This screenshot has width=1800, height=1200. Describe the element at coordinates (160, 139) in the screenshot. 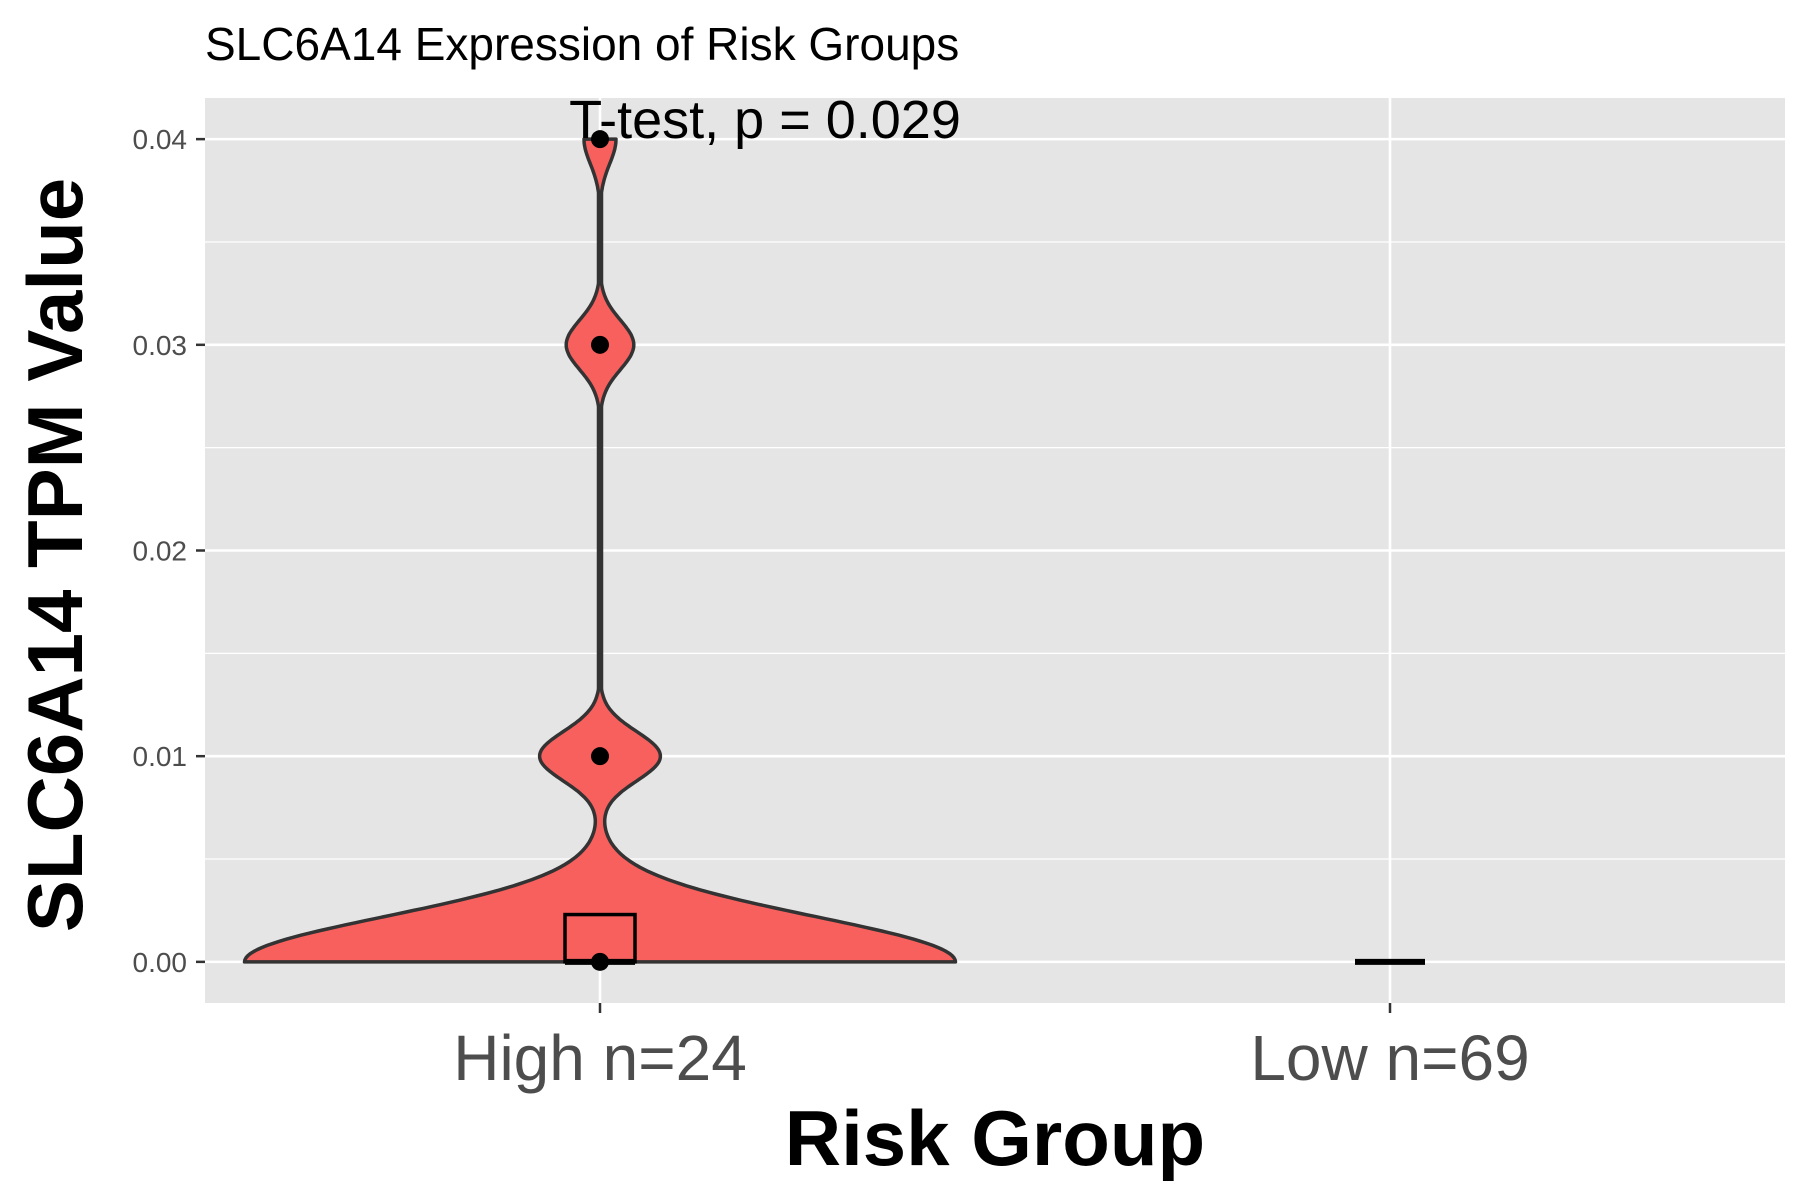

I see `y-tick-label: 0.04` at that location.